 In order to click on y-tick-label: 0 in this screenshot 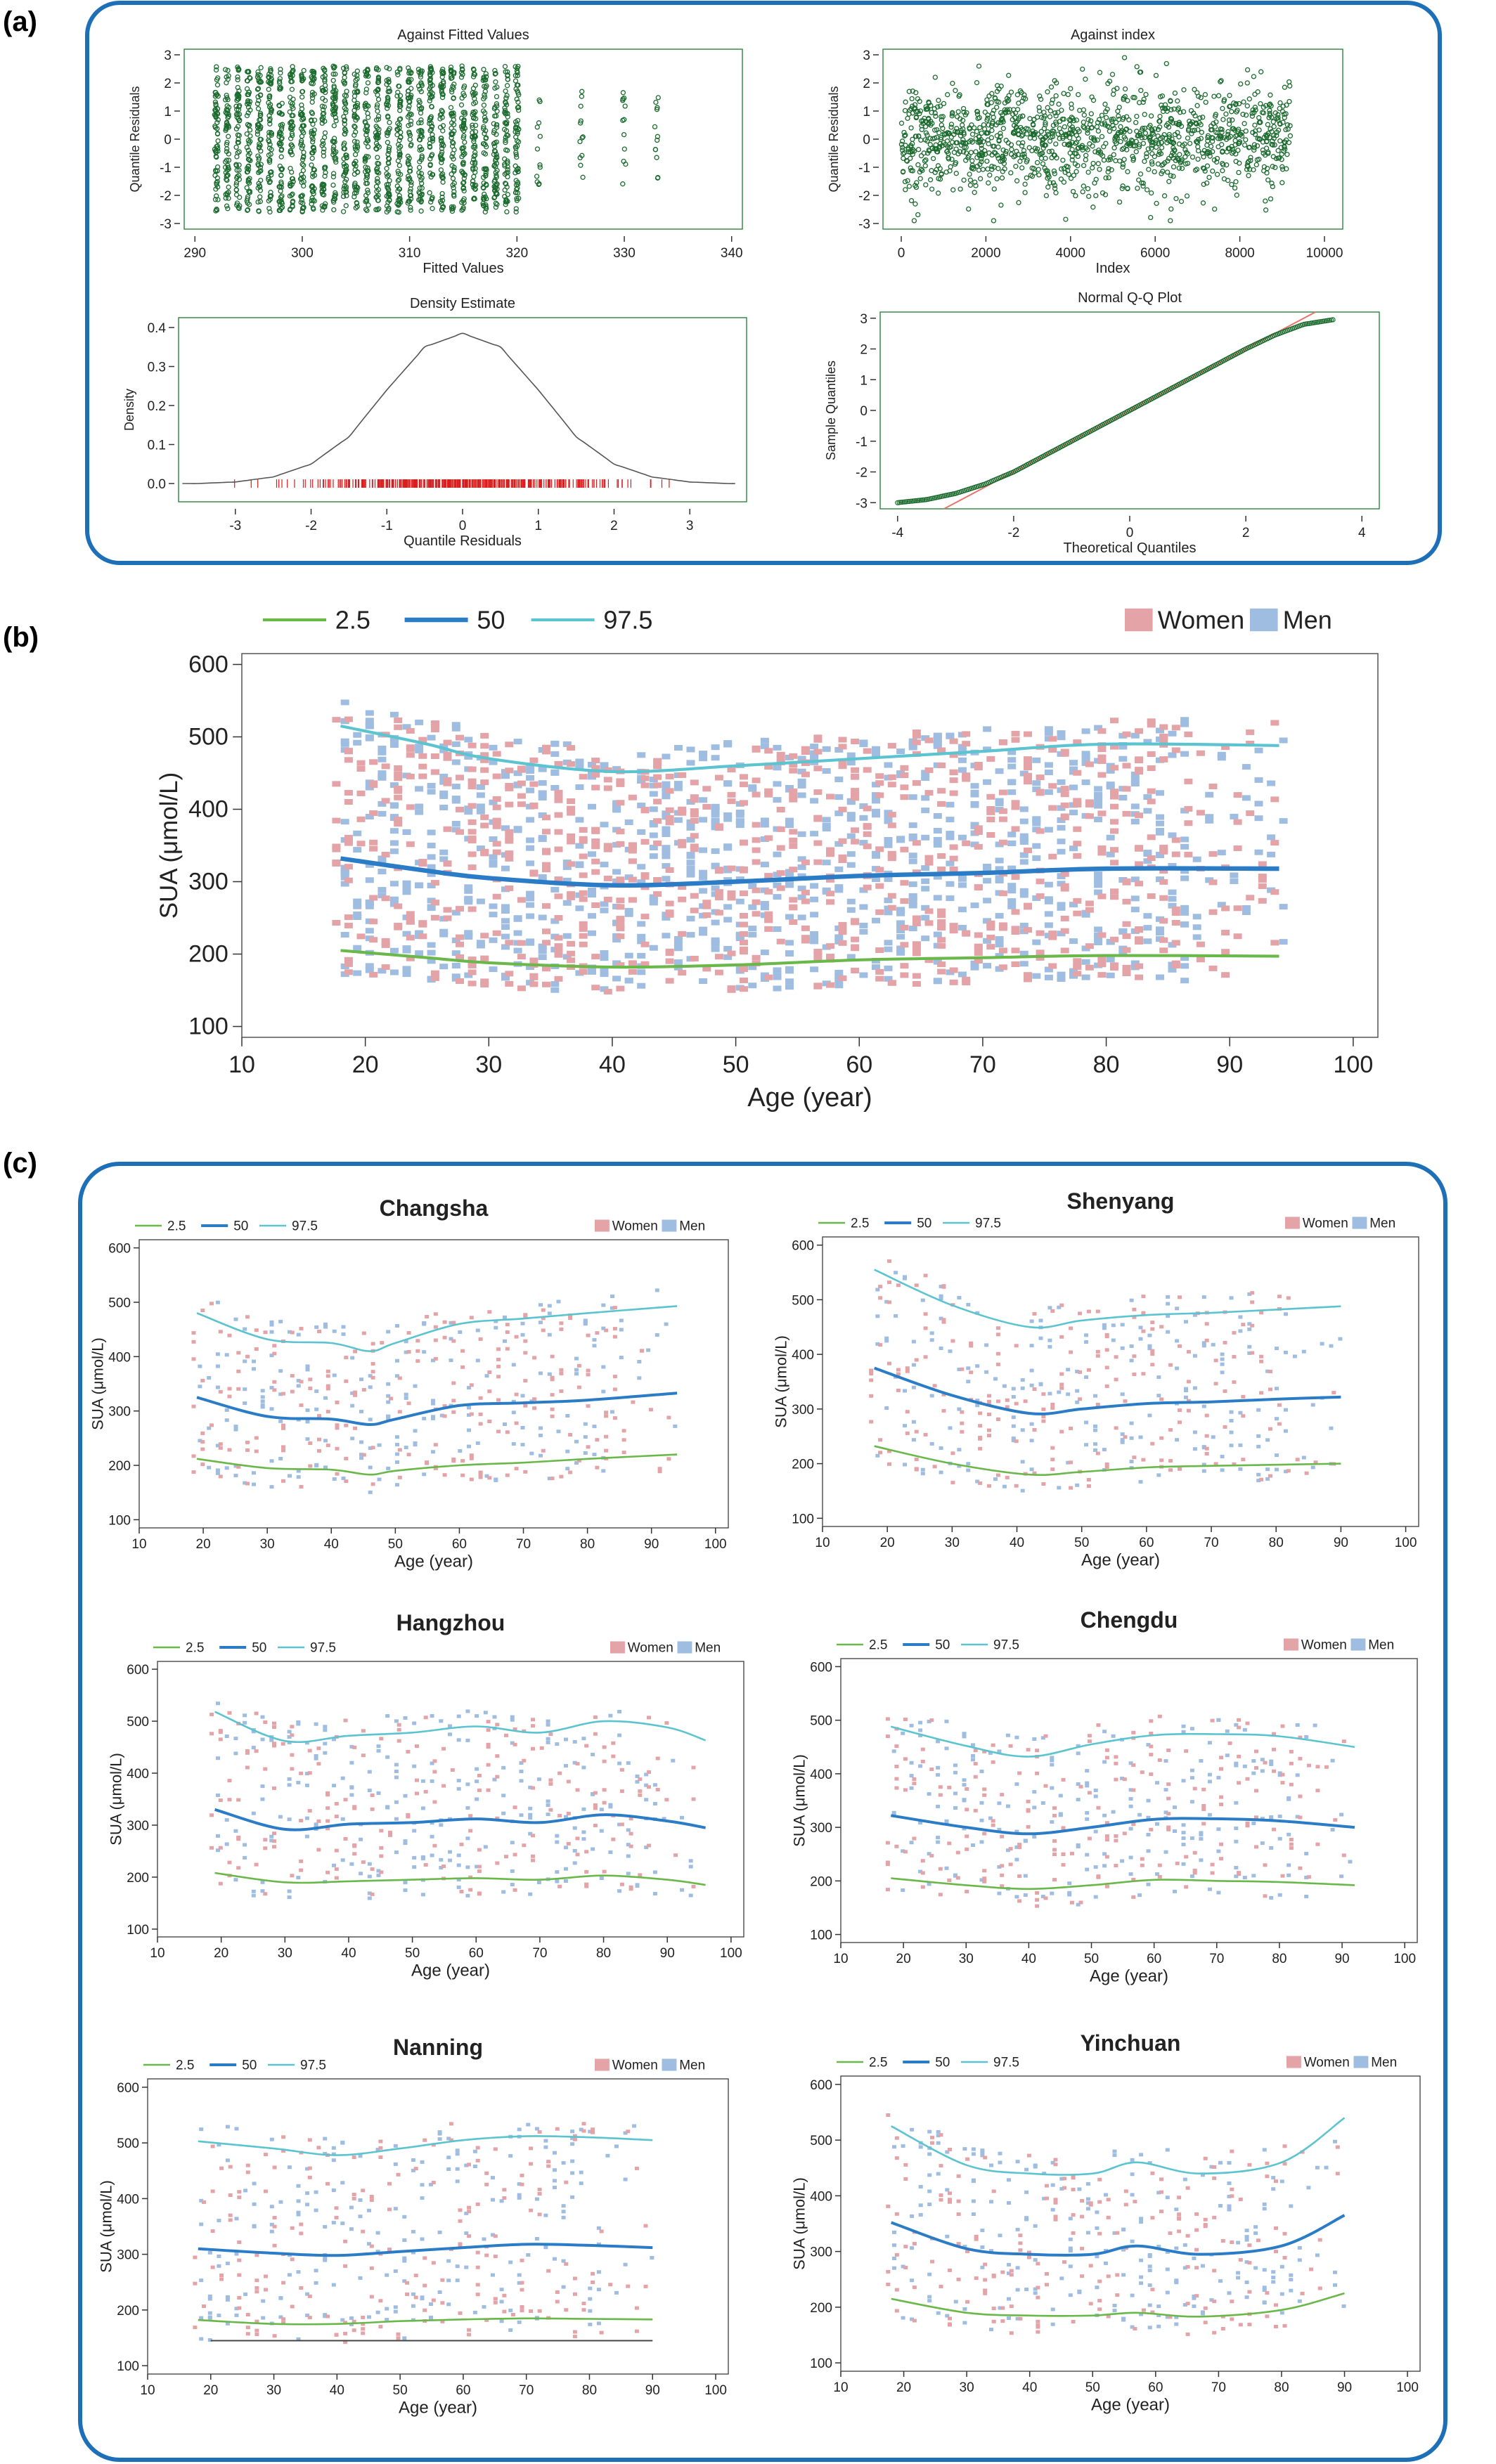, I will do `click(864, 412)`.